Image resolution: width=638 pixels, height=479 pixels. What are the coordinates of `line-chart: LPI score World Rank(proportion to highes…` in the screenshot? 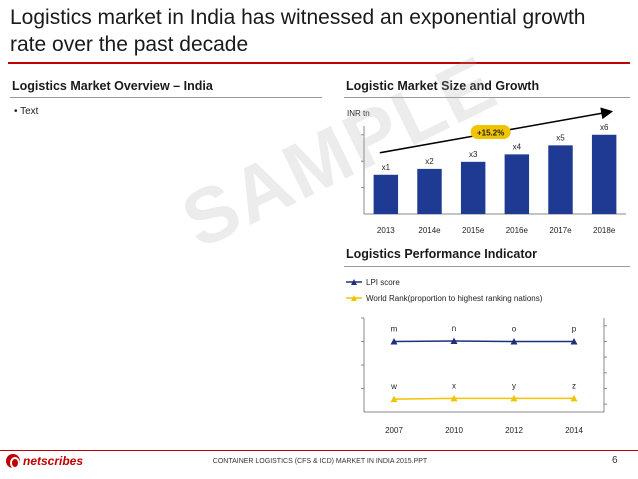 It's located at (476, 356).